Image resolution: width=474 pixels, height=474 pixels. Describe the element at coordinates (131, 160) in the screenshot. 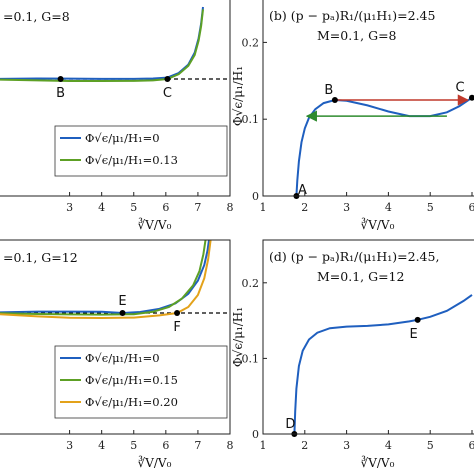

I see `legend-entry-1: Φ√ϵ/μ₁/H₁=0.13` at that location.